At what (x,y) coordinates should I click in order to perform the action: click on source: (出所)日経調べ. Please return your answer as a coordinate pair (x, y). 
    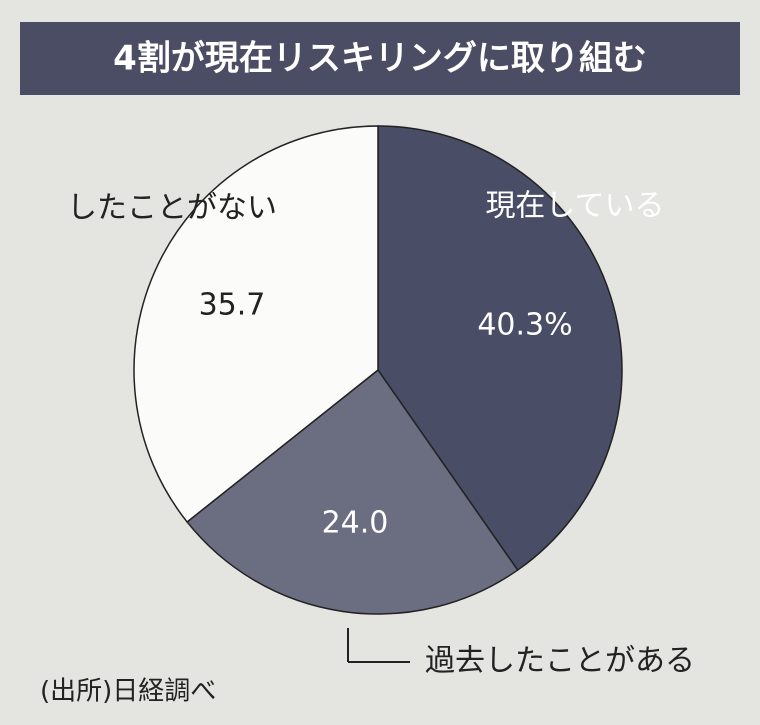
    Looking at the image, I should click on (128, 692).